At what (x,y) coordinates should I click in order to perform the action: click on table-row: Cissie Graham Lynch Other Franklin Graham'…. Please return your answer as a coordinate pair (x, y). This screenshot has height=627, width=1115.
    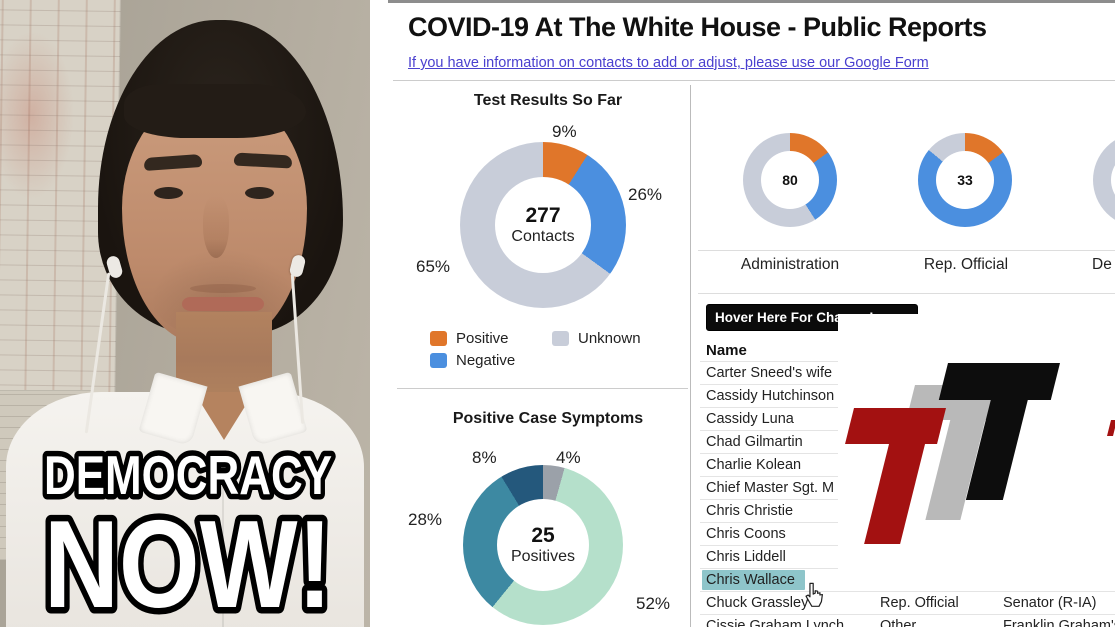
    Looking at the image, I should click on (907, 620).